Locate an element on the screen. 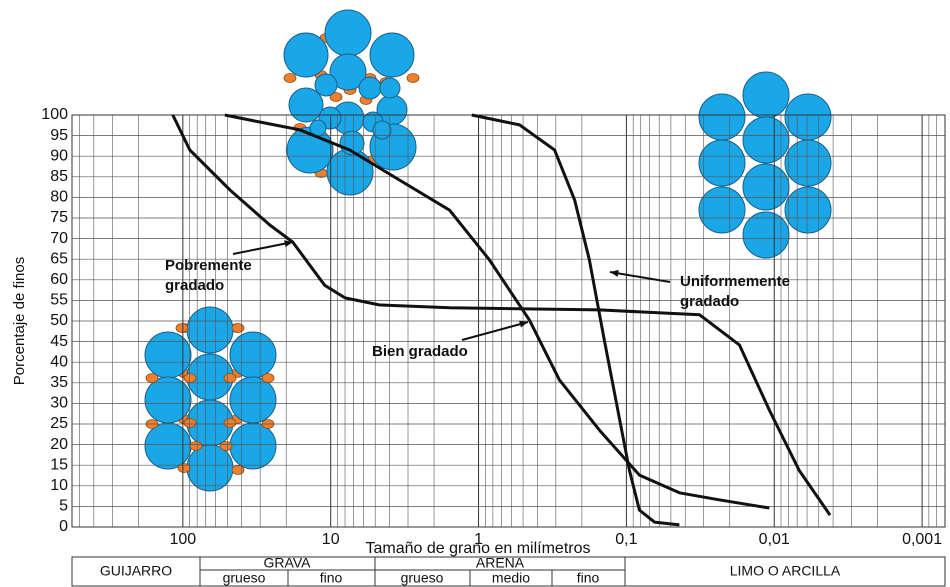  y-tick-label: 85 is located at coordinates (59, 176).